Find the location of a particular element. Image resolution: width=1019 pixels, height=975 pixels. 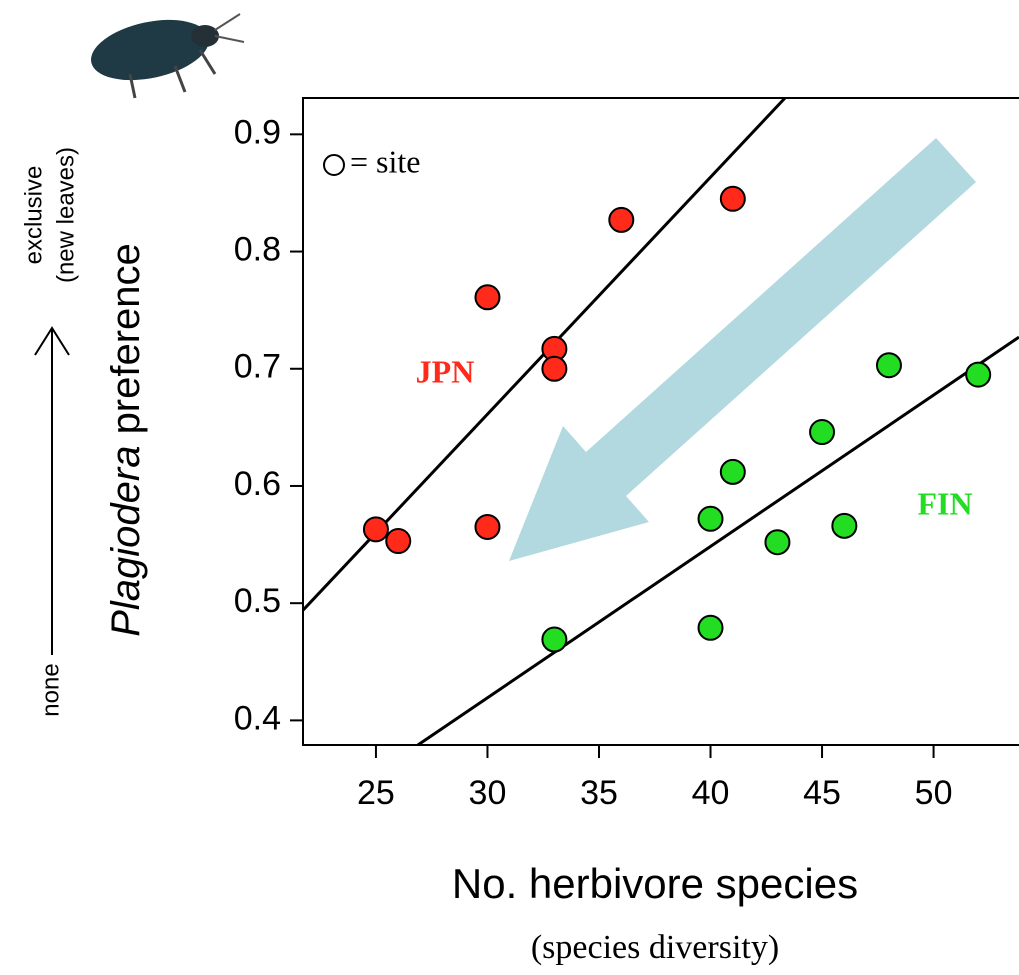

y-tick-label: 0.5 is located at coordinates (257, 601).